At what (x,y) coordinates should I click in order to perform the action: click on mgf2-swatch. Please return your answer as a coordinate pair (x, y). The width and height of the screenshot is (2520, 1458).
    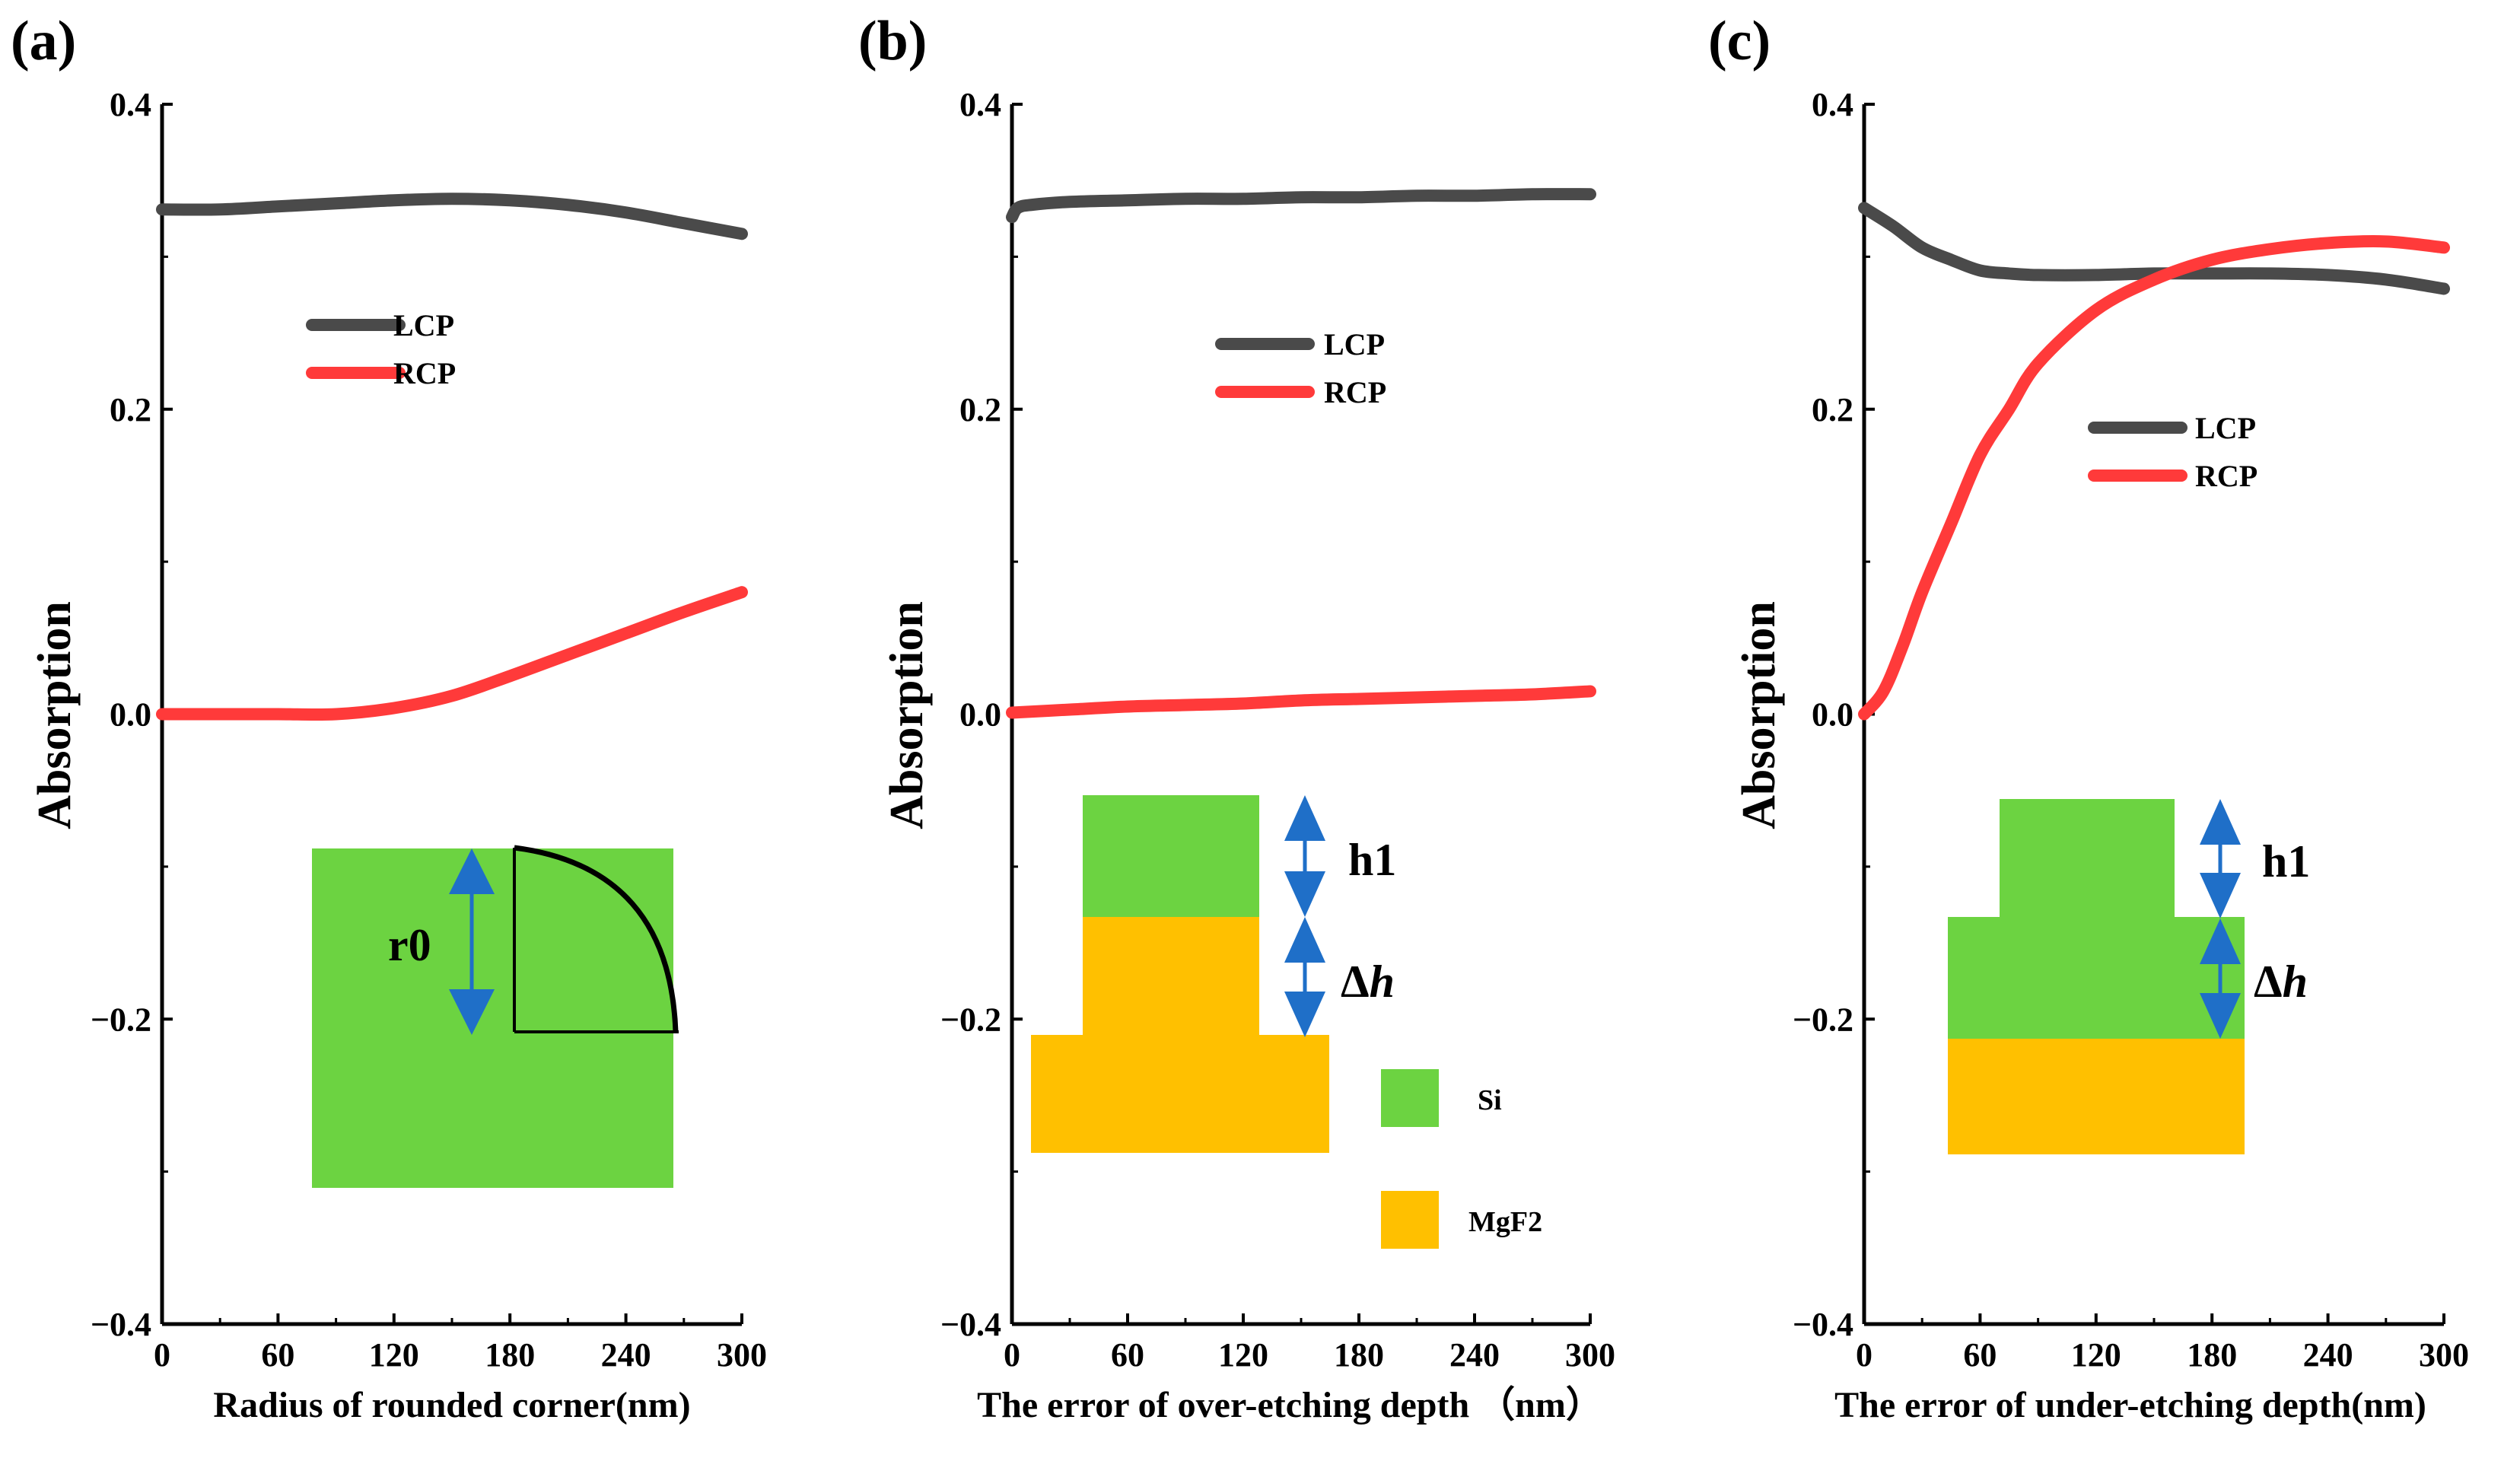
    Looking at the image, I should click on (1410, 1220).